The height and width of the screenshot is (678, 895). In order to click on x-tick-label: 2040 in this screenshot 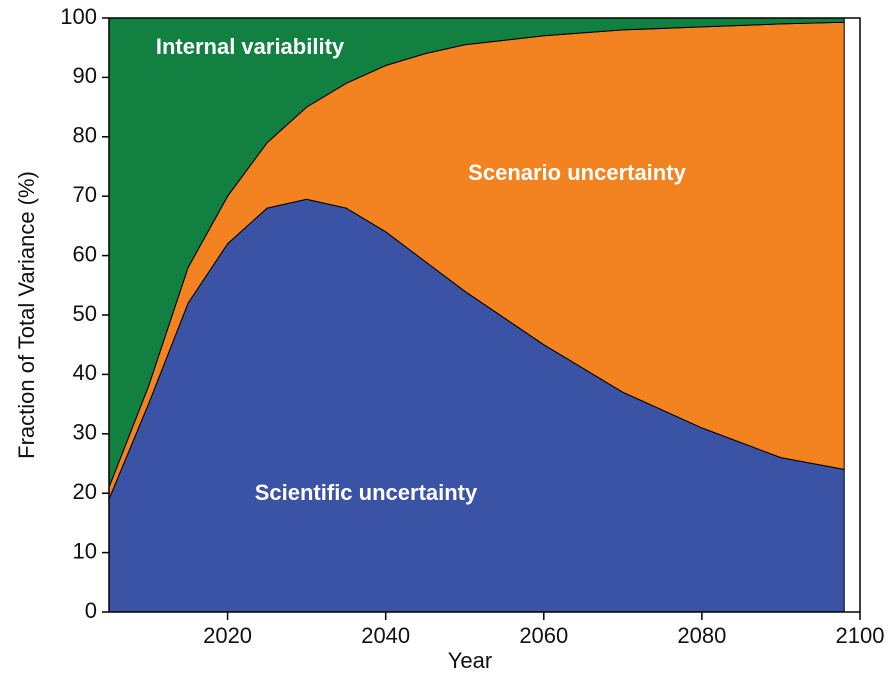, I will do `click(385, 635)`.